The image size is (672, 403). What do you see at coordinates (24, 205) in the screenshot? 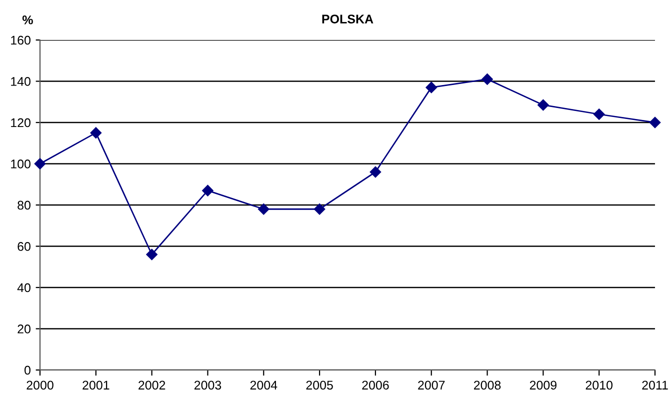
I see `y-tick-label: 80` at bounding box center [24, 205].